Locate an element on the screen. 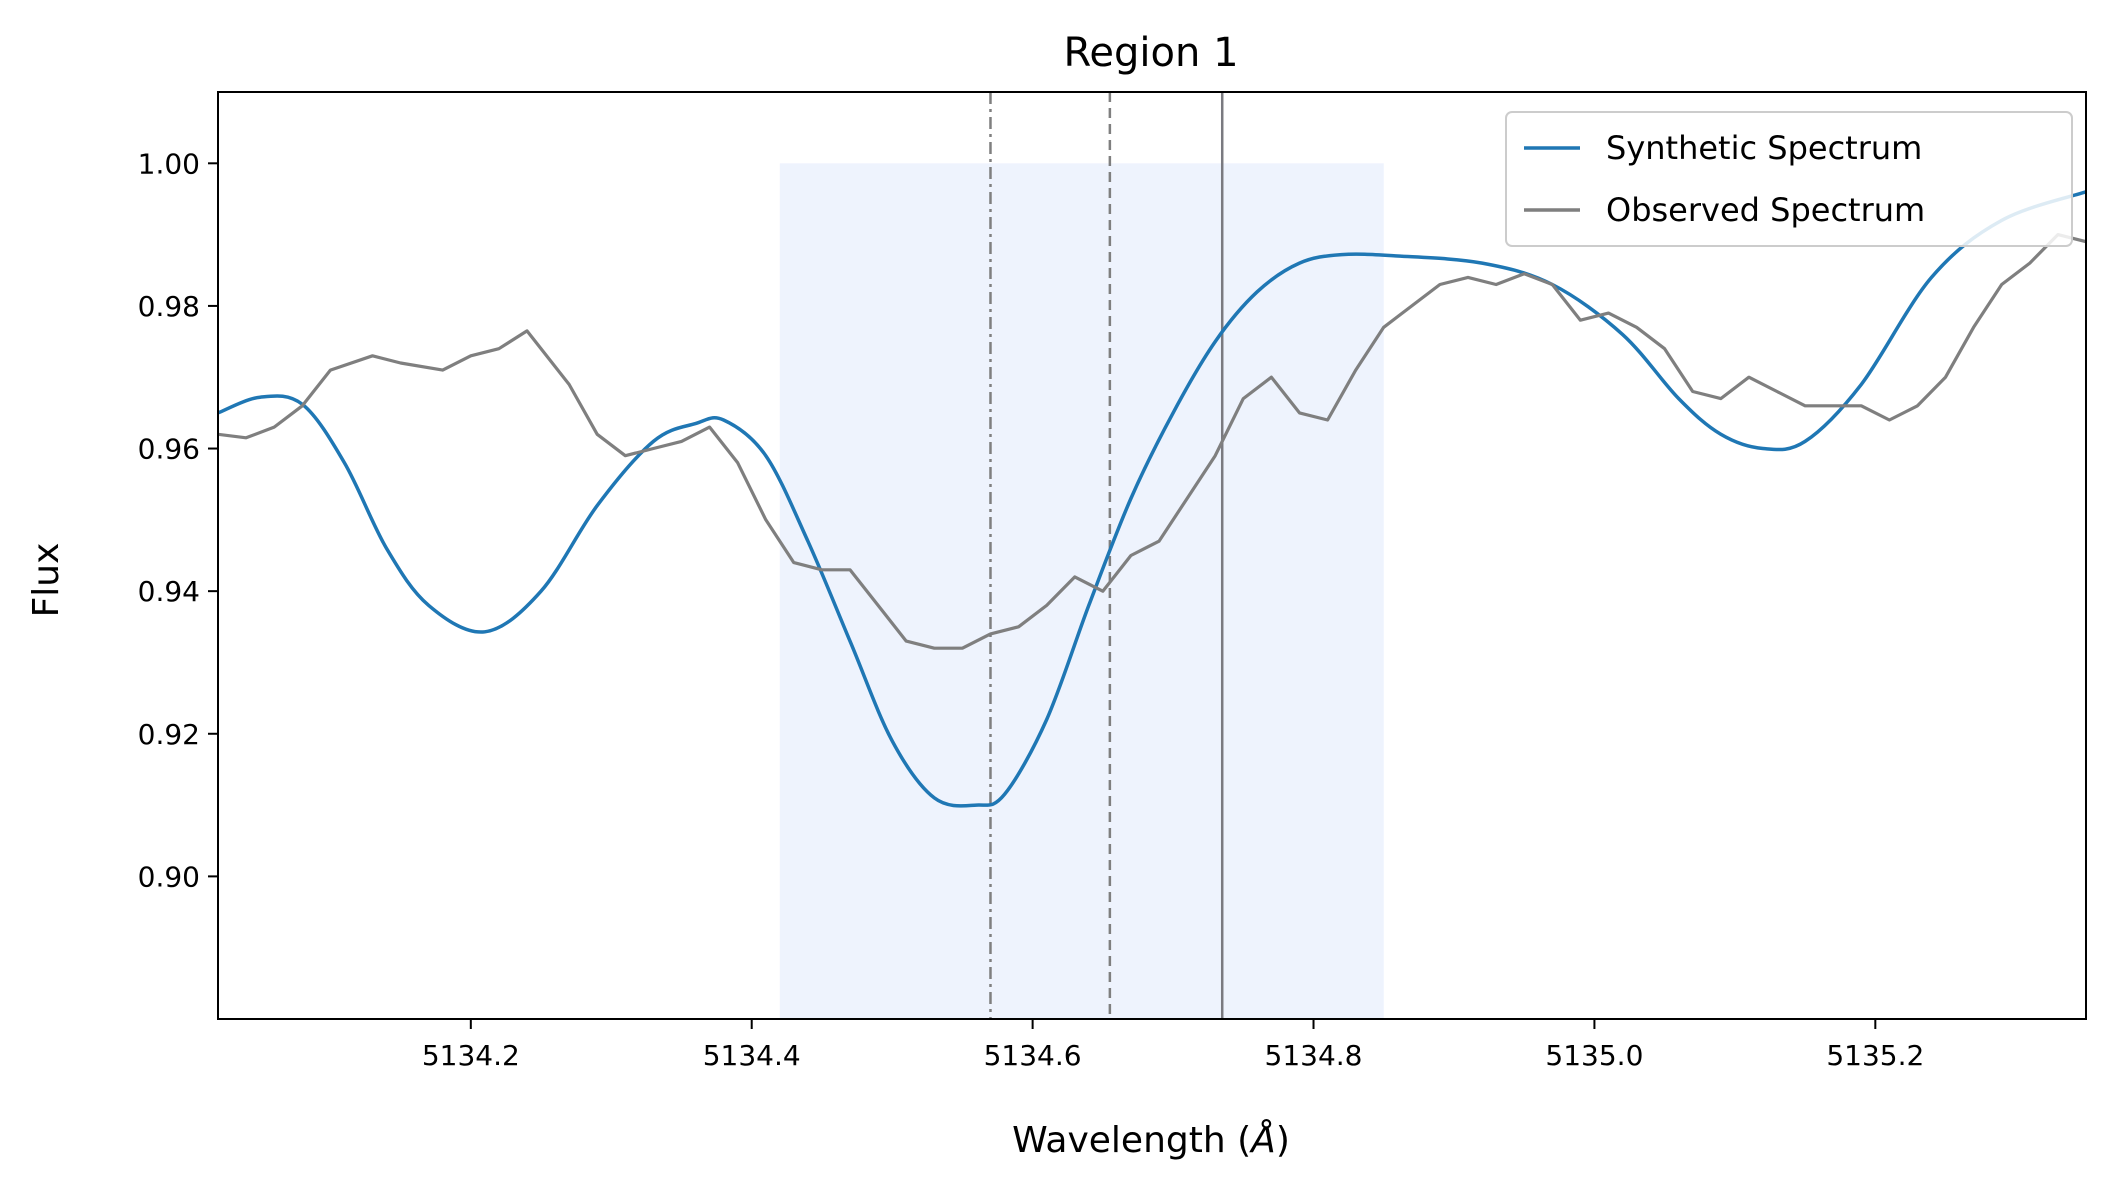  y-tick-label: 0.96 is located at coordinates (169, 449).